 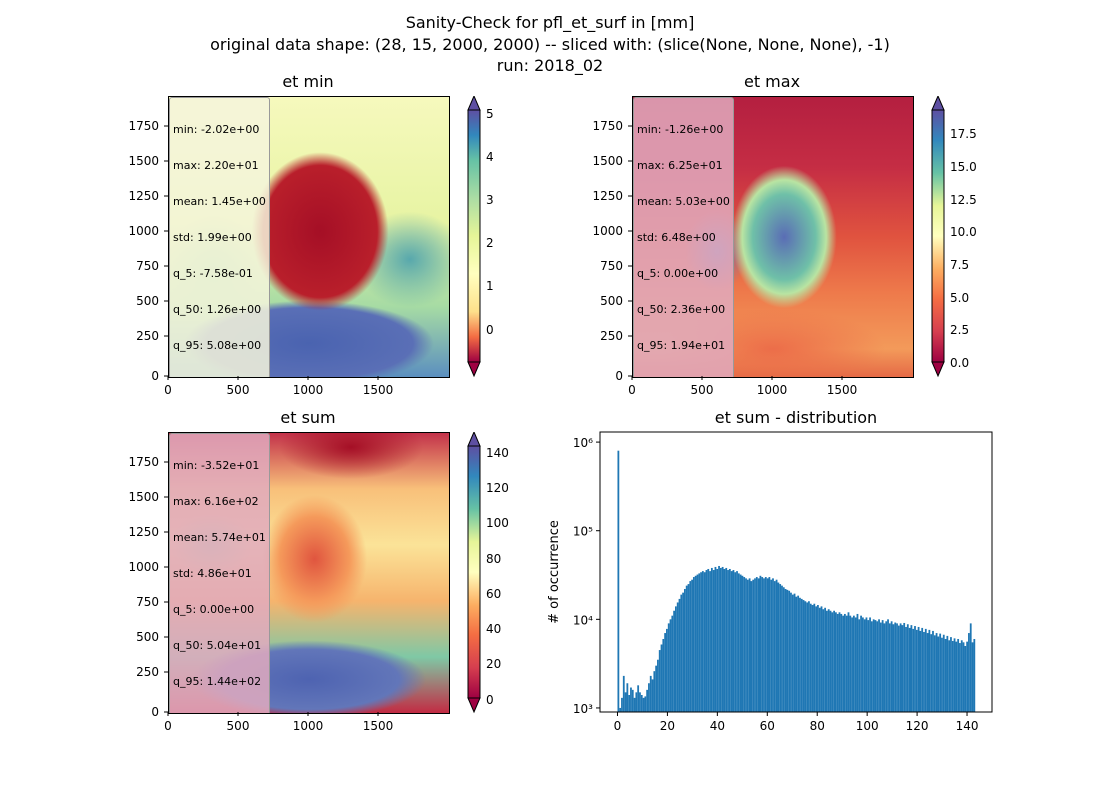 I want to click on stat-line: max: 6.16e+02, so click(x=216, y=501).